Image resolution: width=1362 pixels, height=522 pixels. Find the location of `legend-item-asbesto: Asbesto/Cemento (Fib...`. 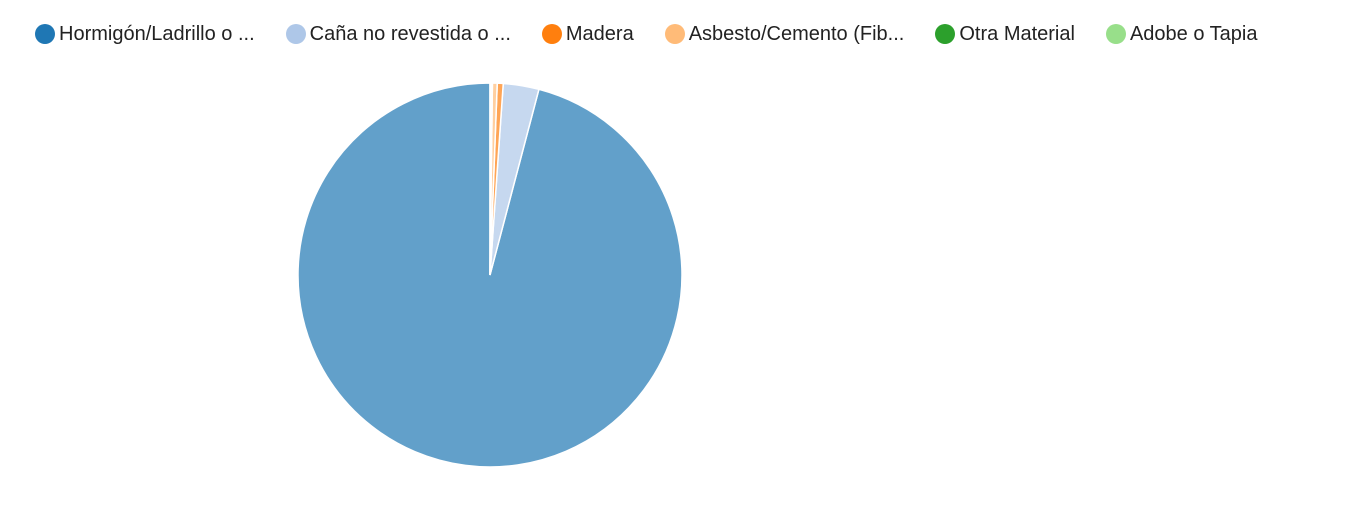

legend-item-asbesto: Asbesto/Cemento (Fib... is located at coordinates (784, 34).